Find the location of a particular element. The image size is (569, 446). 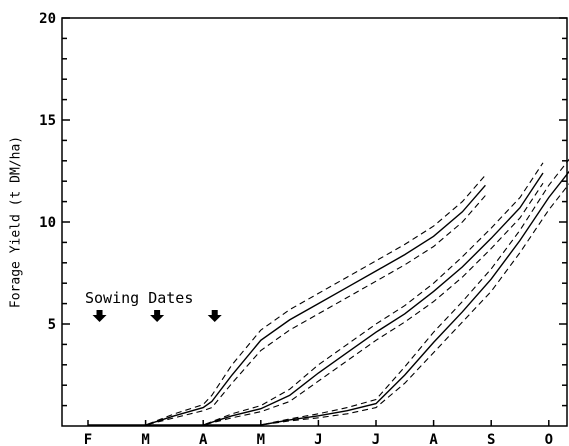

y-axis-label: Forage Yield (t DM/ha) is located at coordinates (16, 222).